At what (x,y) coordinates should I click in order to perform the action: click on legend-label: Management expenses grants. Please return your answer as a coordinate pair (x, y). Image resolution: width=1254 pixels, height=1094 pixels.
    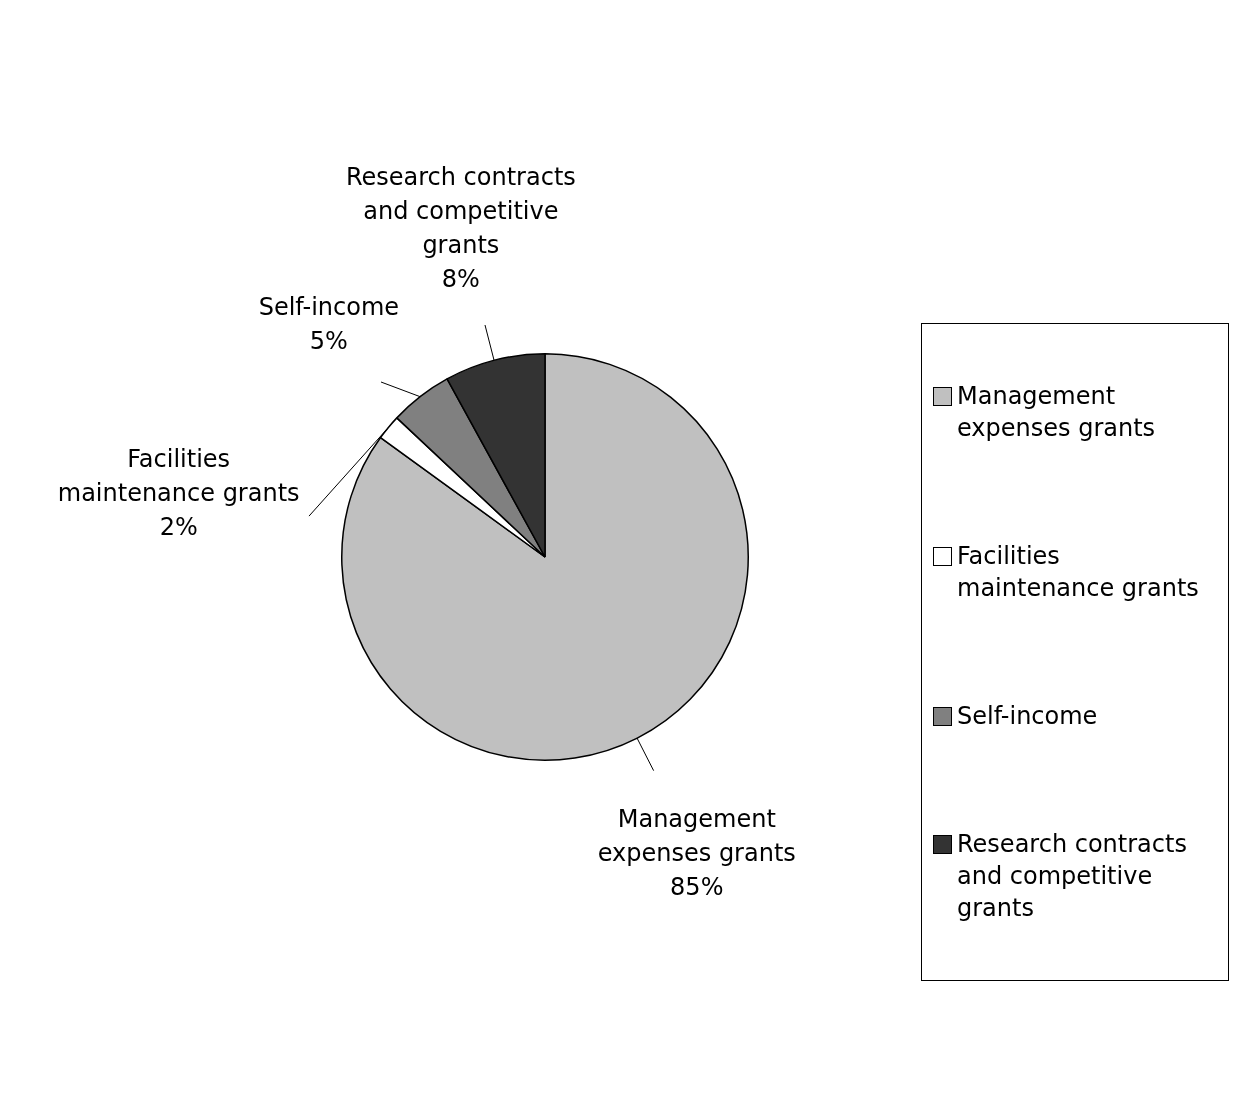
    Looking at the image, I should click on (1057, 412).